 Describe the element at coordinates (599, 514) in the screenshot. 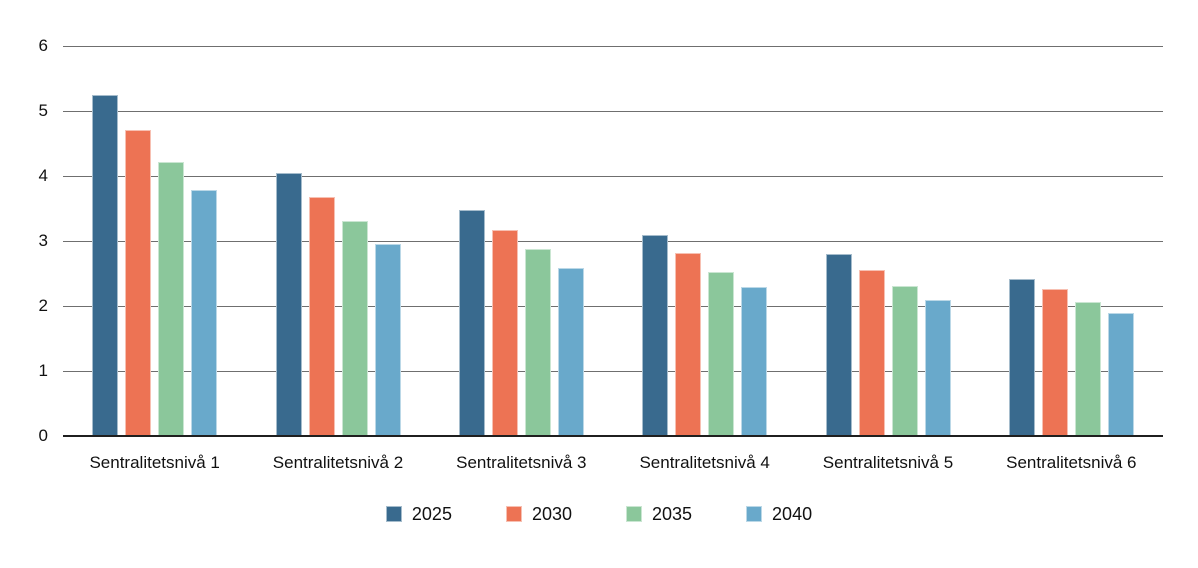

I see `chart-legend: 2025 2030 2035 2040` at that location.